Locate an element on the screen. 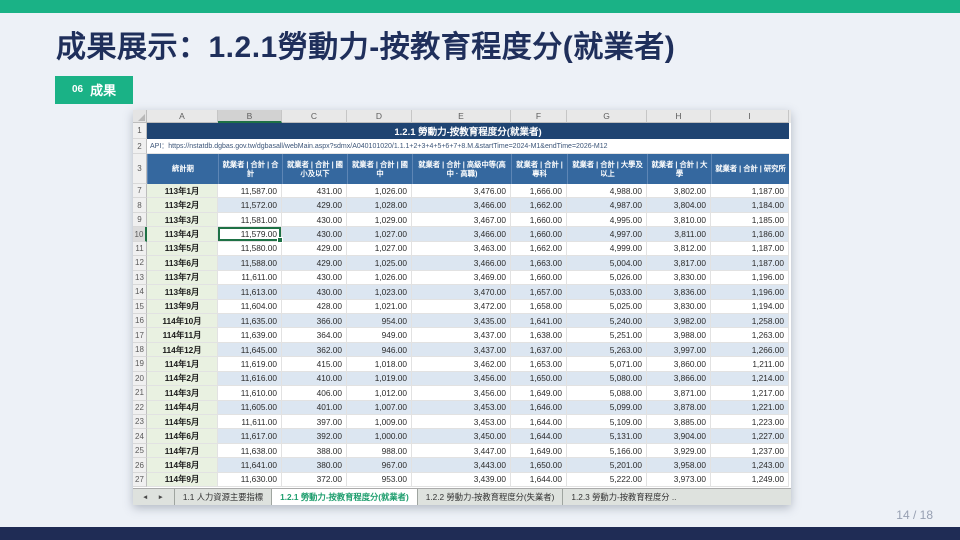 This screenshot has width=960, height=540. column-header: F is located at coordinates (539, 116).